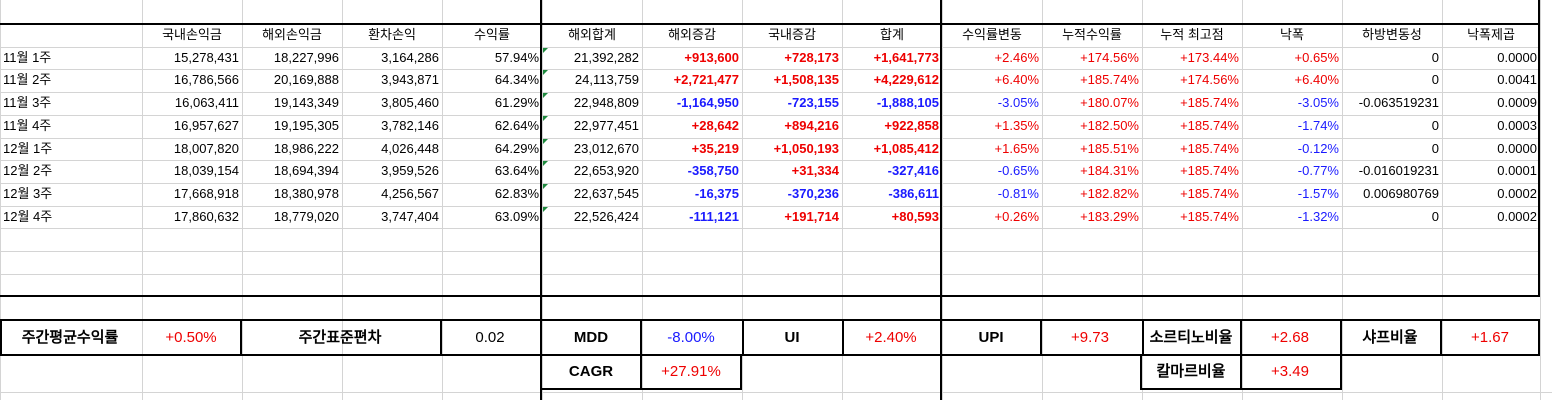 The width and height of the screenshot is (1552, 400). What do you see at coordinates (991, 337) in the screenshot?
I see `upi-label: UPI` at bounding box center [991, 337].